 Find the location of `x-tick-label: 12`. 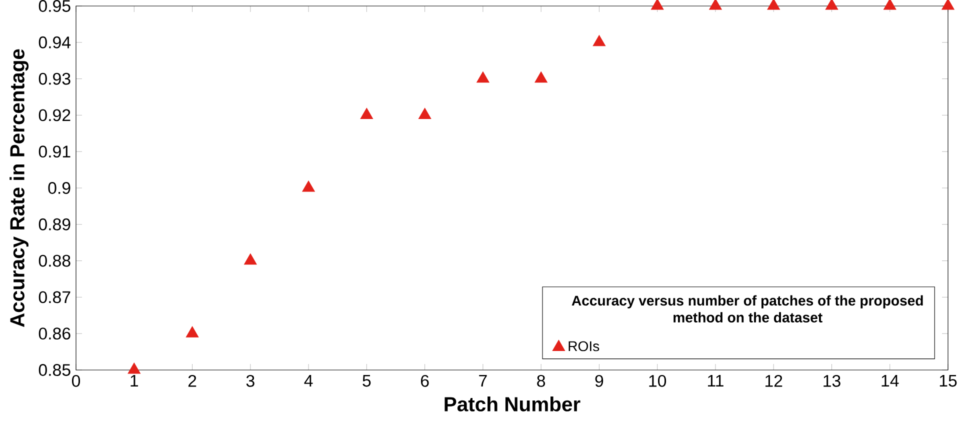

x-tick-label: 12 is located at coordinates (774, 380).